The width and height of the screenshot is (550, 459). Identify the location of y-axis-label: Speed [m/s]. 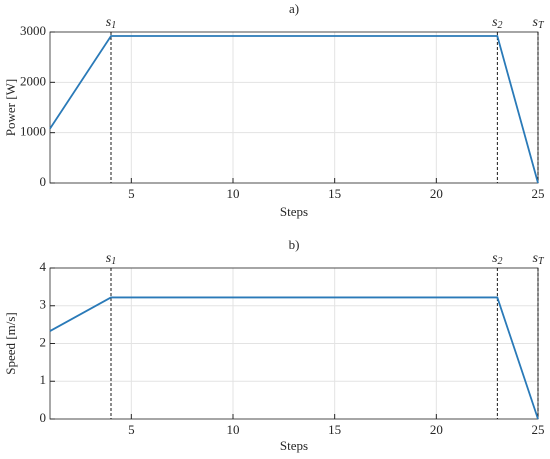
(10, 343).